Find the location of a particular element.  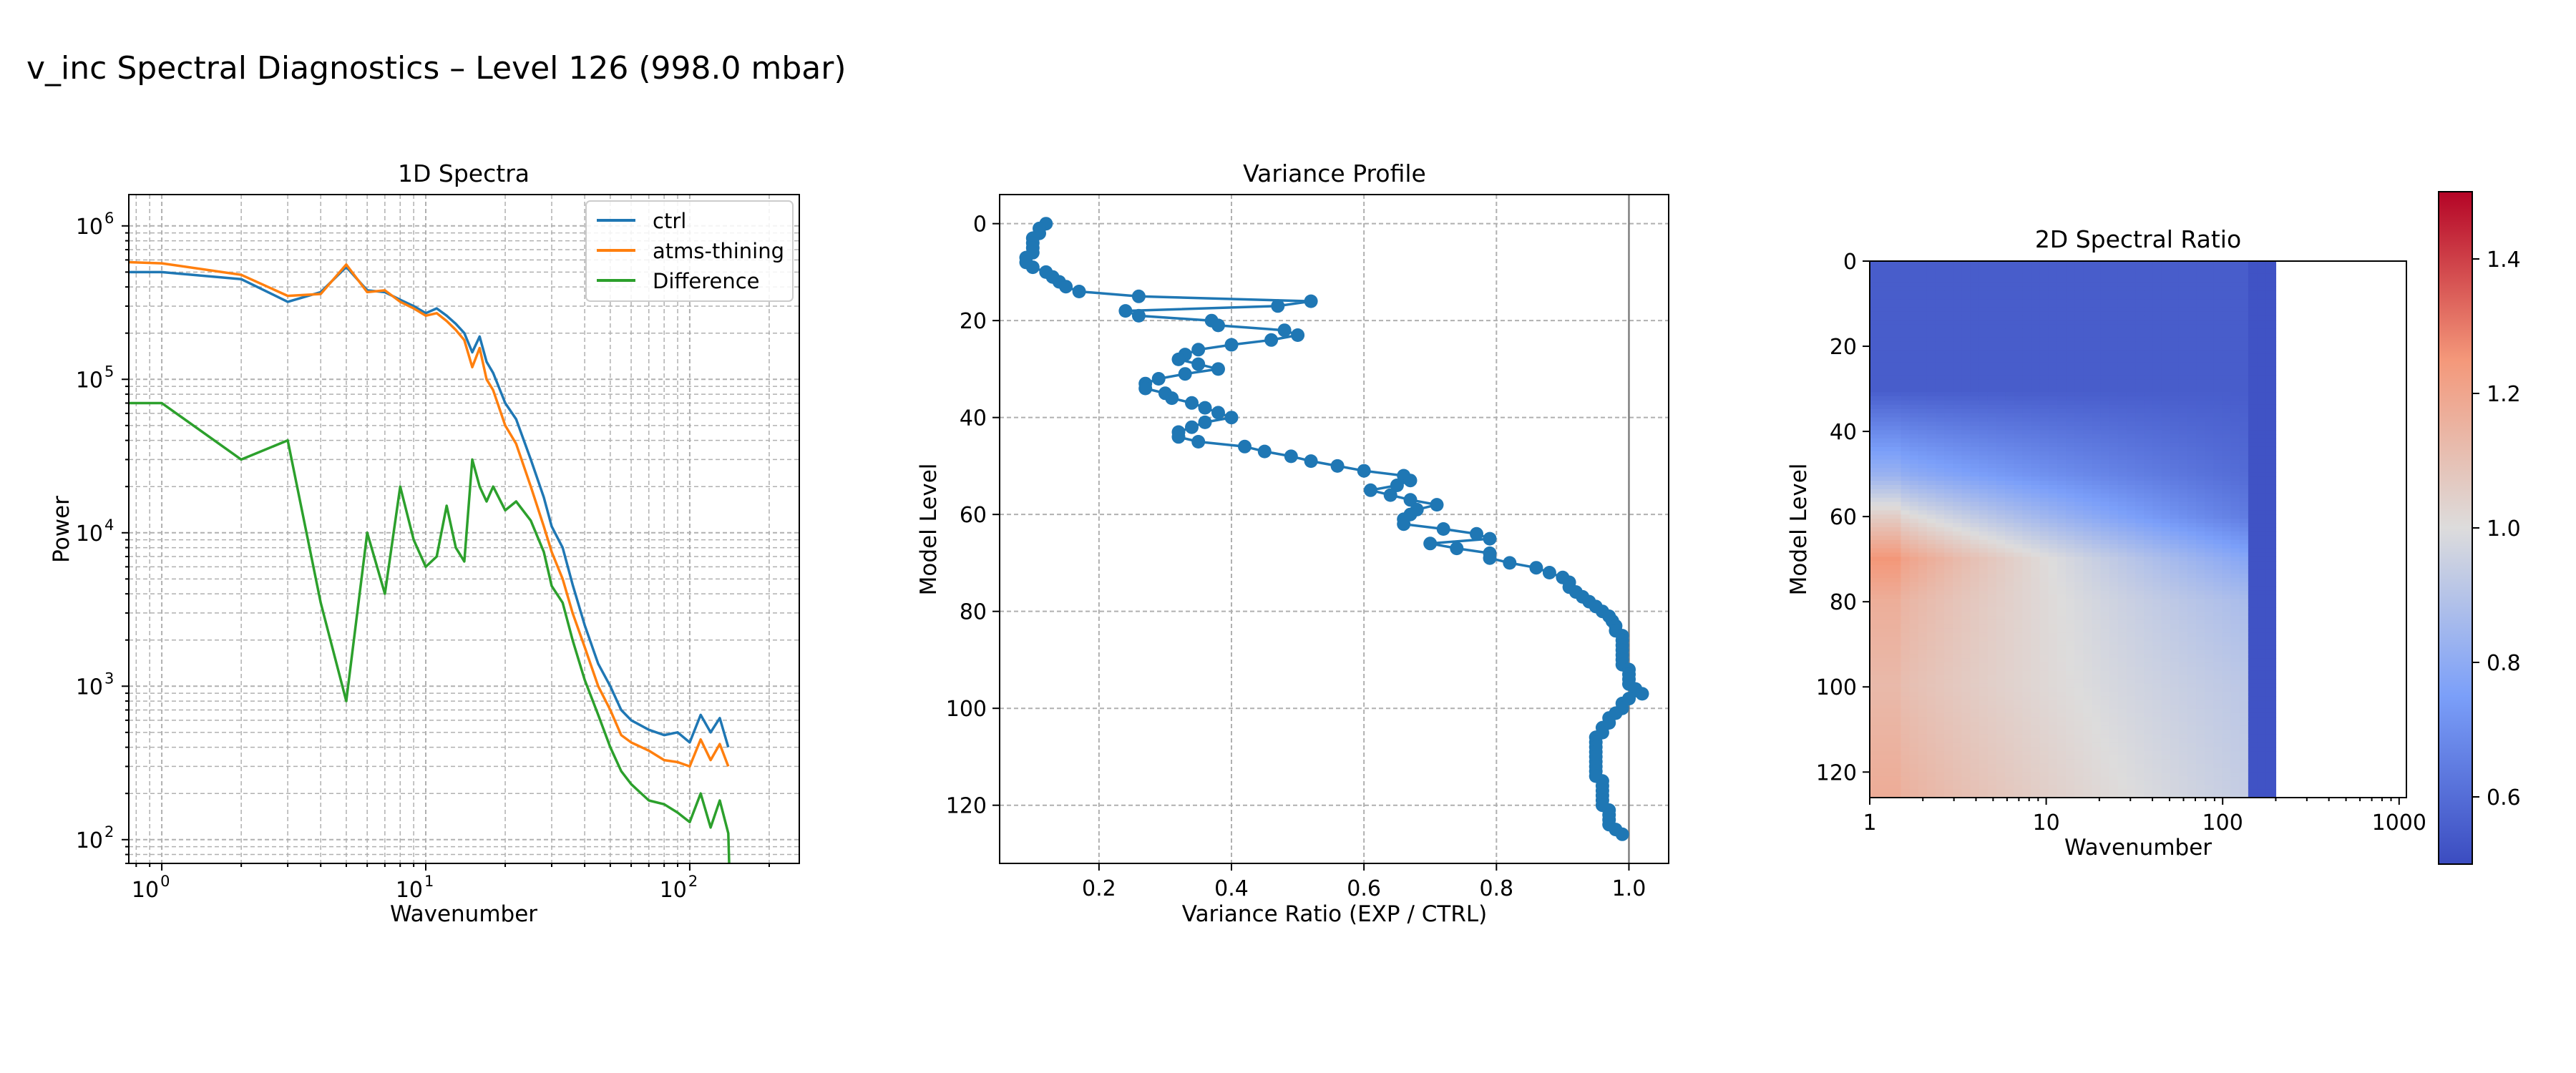

y-tick-label: 60 is located at coordinates (973, 515).